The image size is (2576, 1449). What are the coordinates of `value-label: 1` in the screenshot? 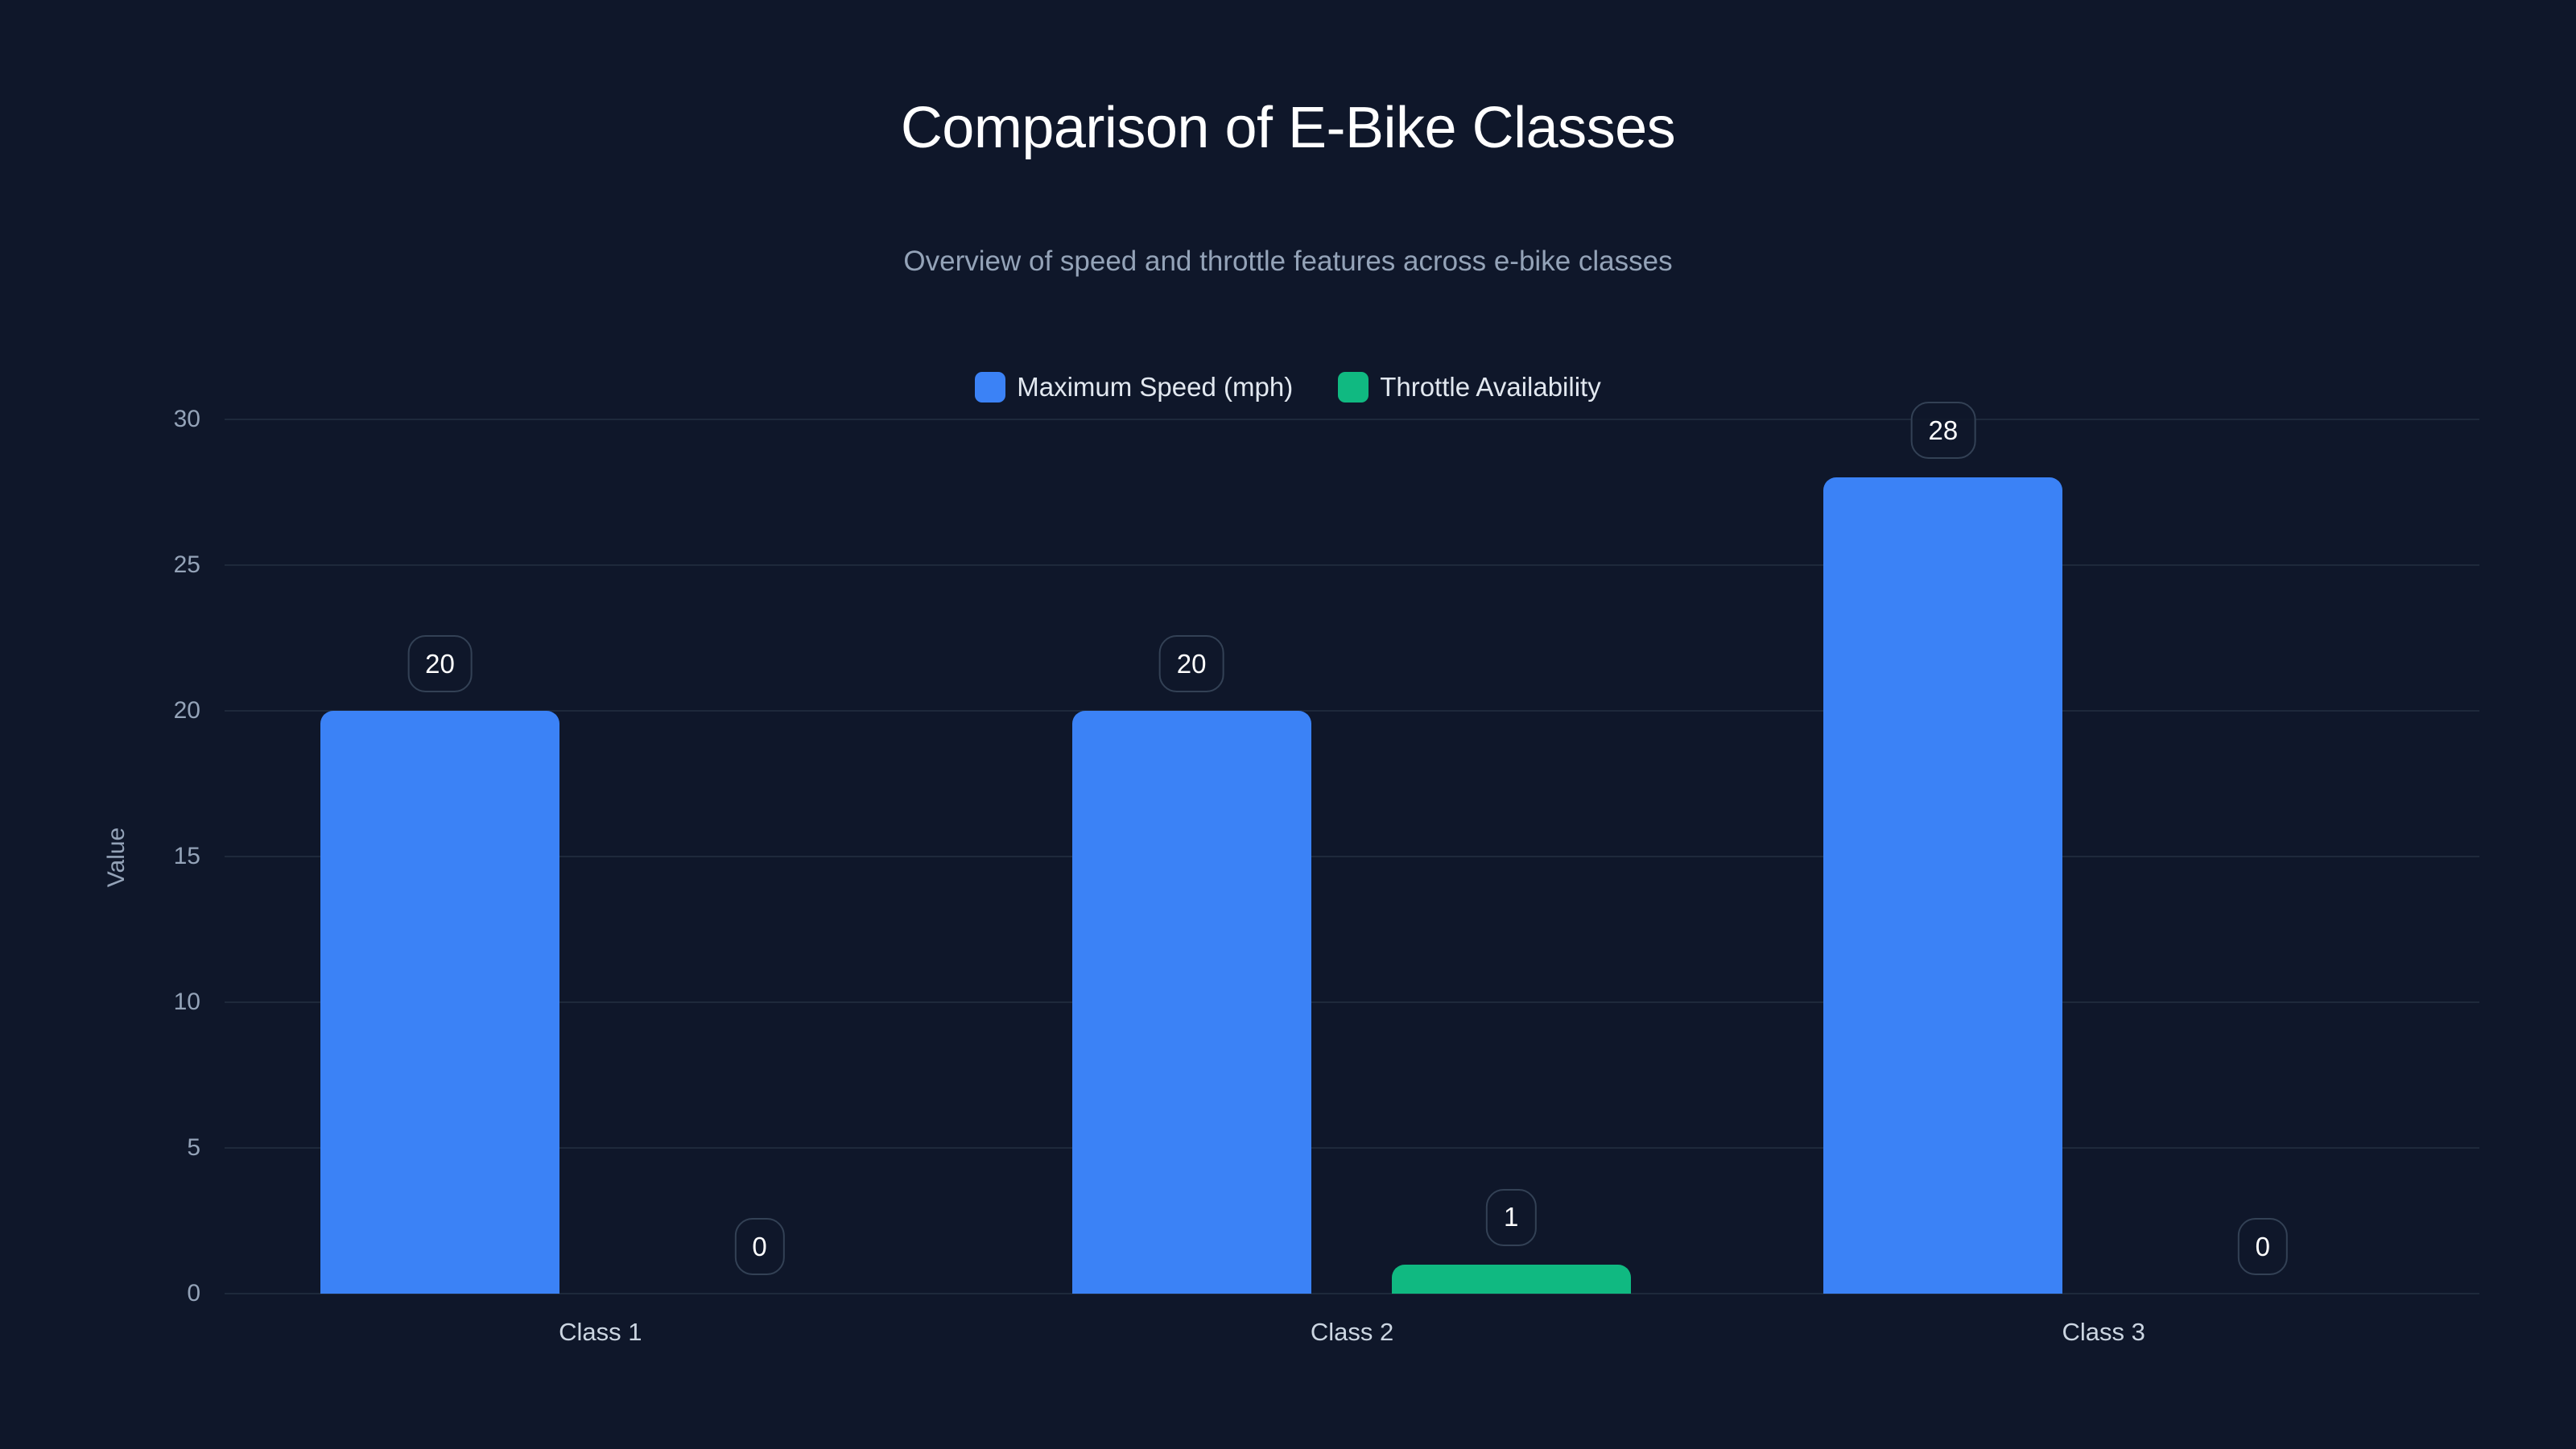 It's located at (1511, 1217).